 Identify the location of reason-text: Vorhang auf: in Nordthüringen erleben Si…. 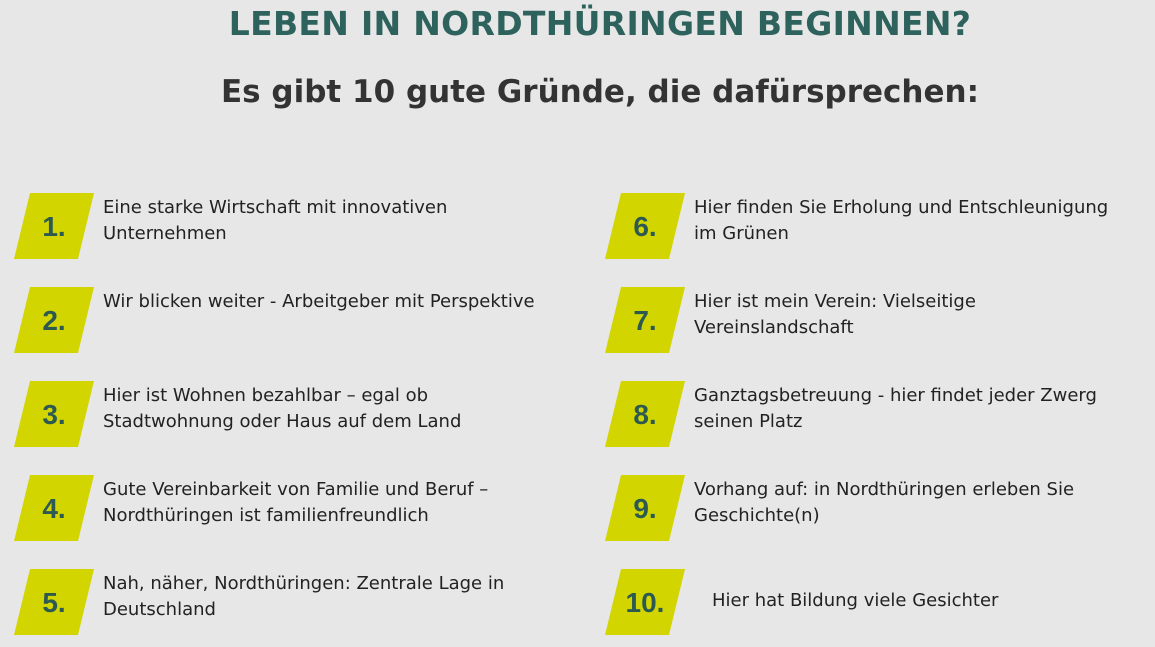
(884, 502).